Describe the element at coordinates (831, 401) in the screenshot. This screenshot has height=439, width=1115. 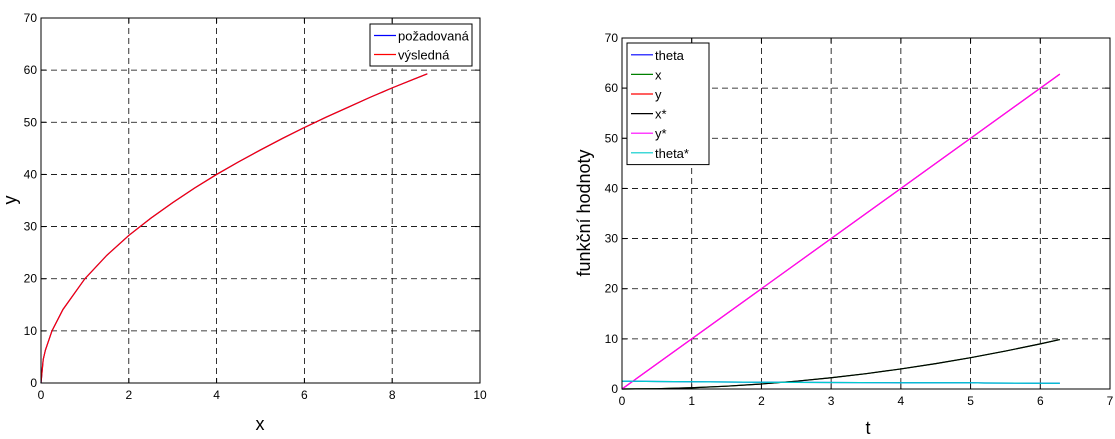
I see `x-tick-label: 3` at that location.